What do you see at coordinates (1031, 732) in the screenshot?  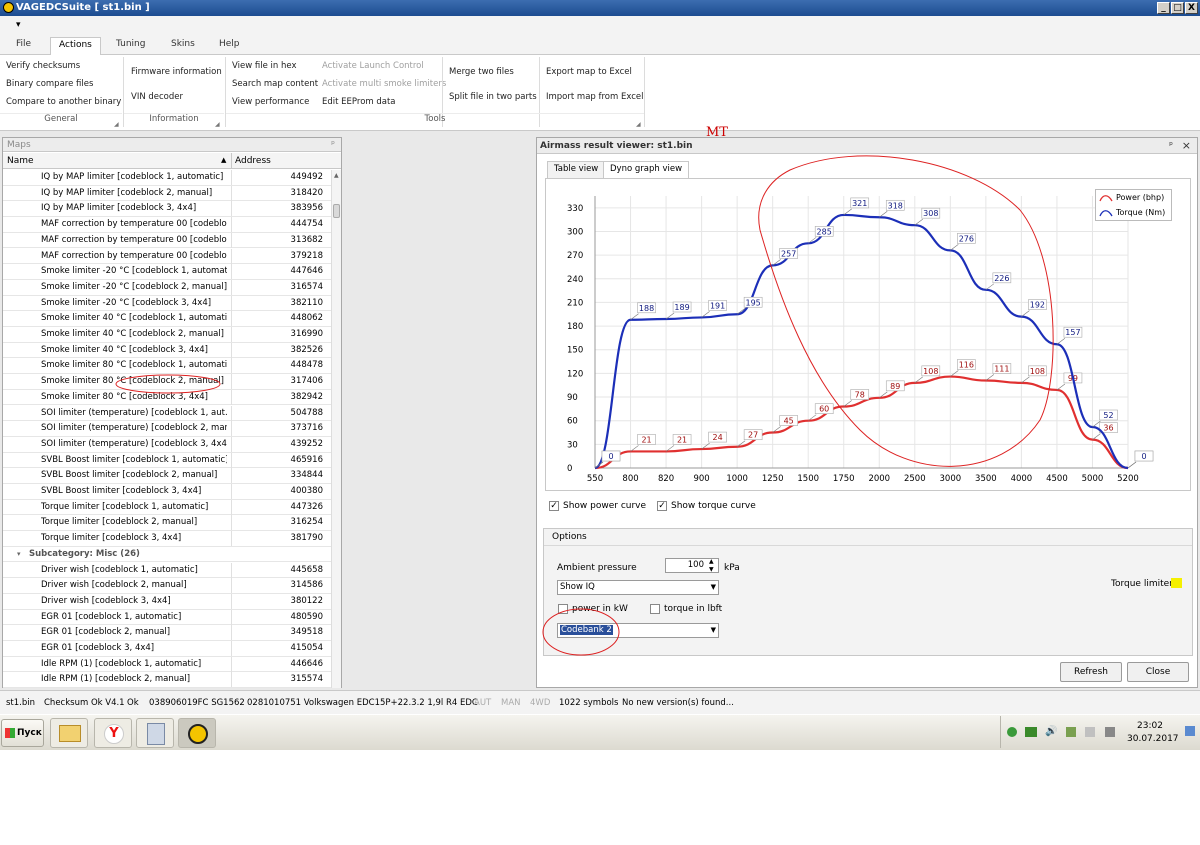 I see `nvidia-icon` at bounding box center [1031, 732].